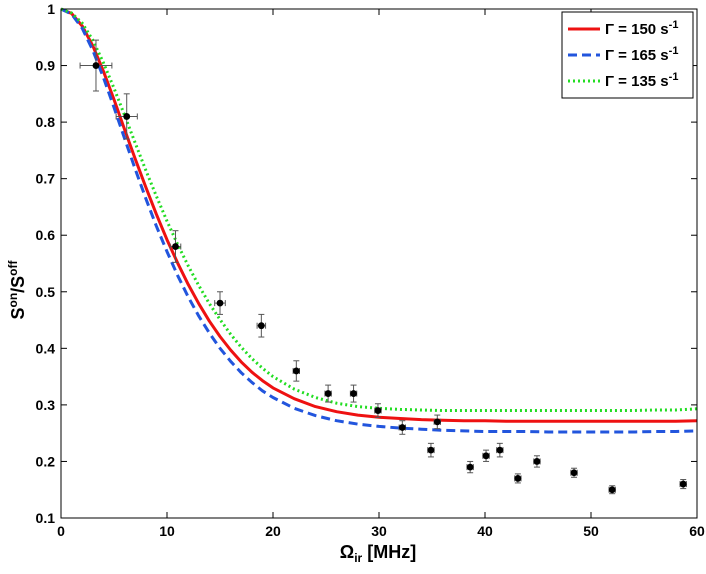 The height and width of the screenshot is (574, 706). What do you see at coordinates (389, 552) in the screenshot?
I see `x-axis-title-rest: [MHz]` at bounding box center [389, 552].